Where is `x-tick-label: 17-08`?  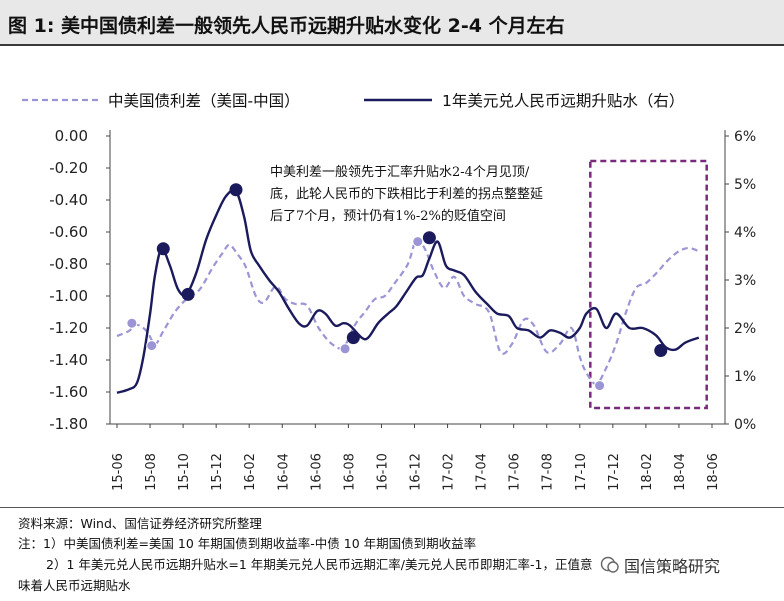
x-tick-label: 17-08 is located at coordinates (548, 472).